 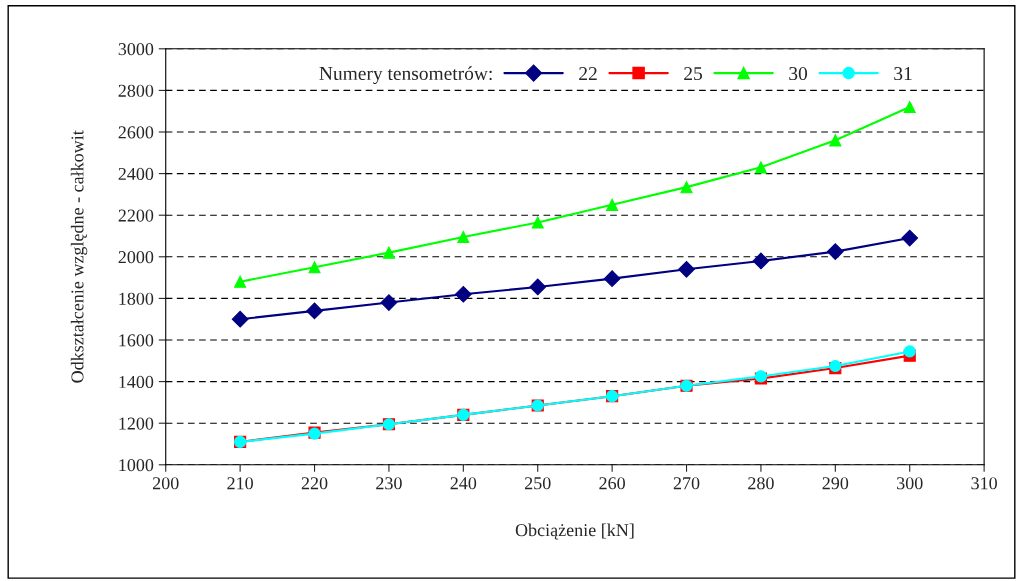 I want to click on y-tick-label: 3000, so click(x=136, y=49).